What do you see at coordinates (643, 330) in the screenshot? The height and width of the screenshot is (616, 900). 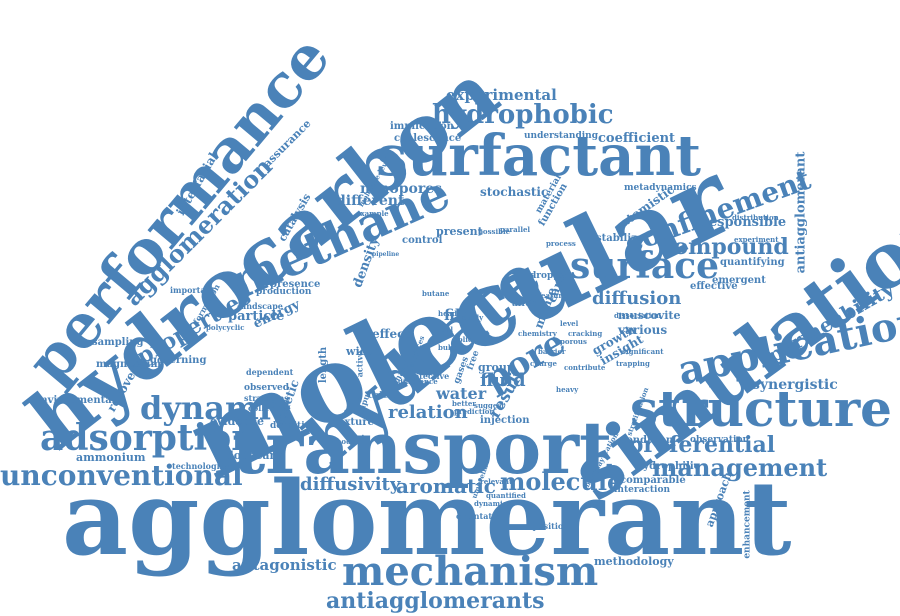 I see `word: various` at bounding box center [643, 330].